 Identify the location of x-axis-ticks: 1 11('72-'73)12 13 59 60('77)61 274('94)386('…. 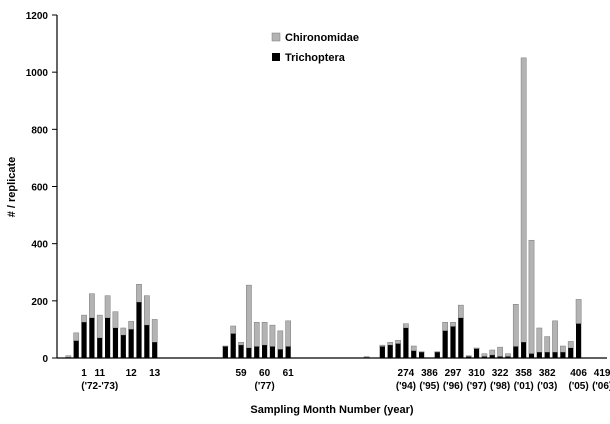
(345, 380).